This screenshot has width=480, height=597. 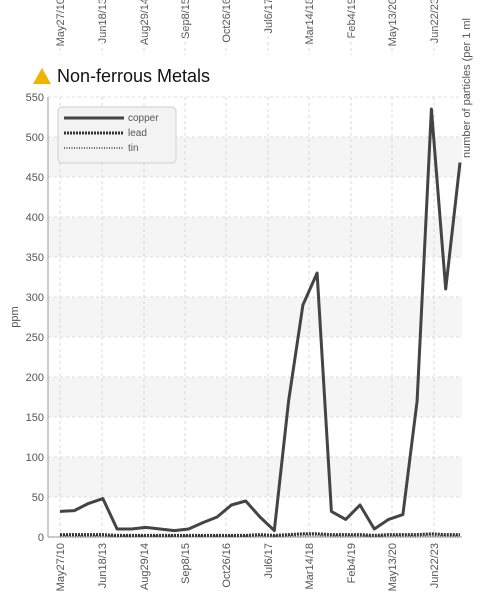 I want to click on y-tick-label: 0, so click(x=41, y=538).